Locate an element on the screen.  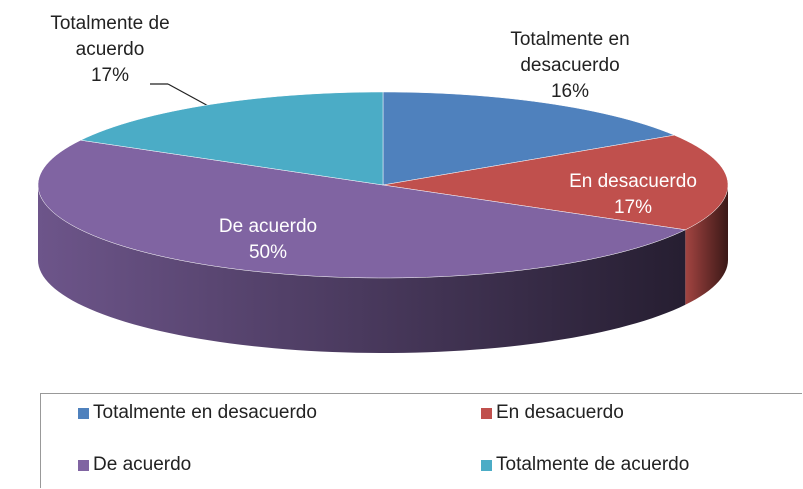
slice-label: Totalmente en desacuerdo 16% is located at coordinates (570, 66).